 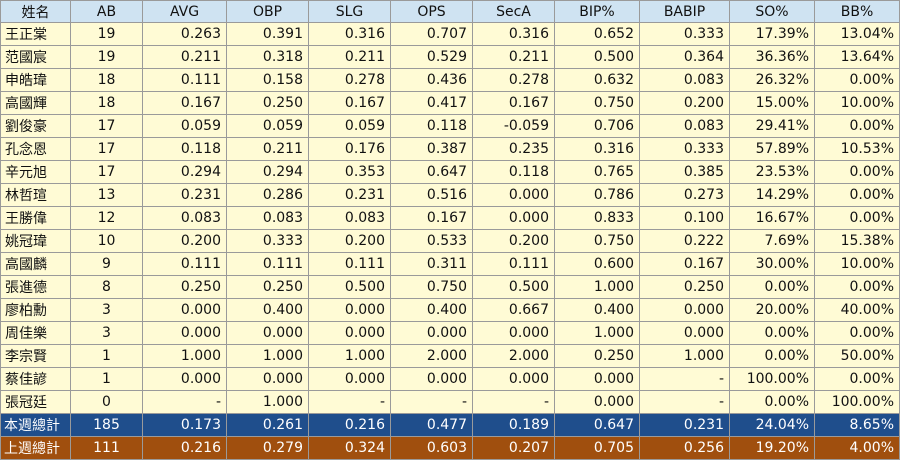 I want to click on total-cell-ab: 111, so click(x=106, y=448).